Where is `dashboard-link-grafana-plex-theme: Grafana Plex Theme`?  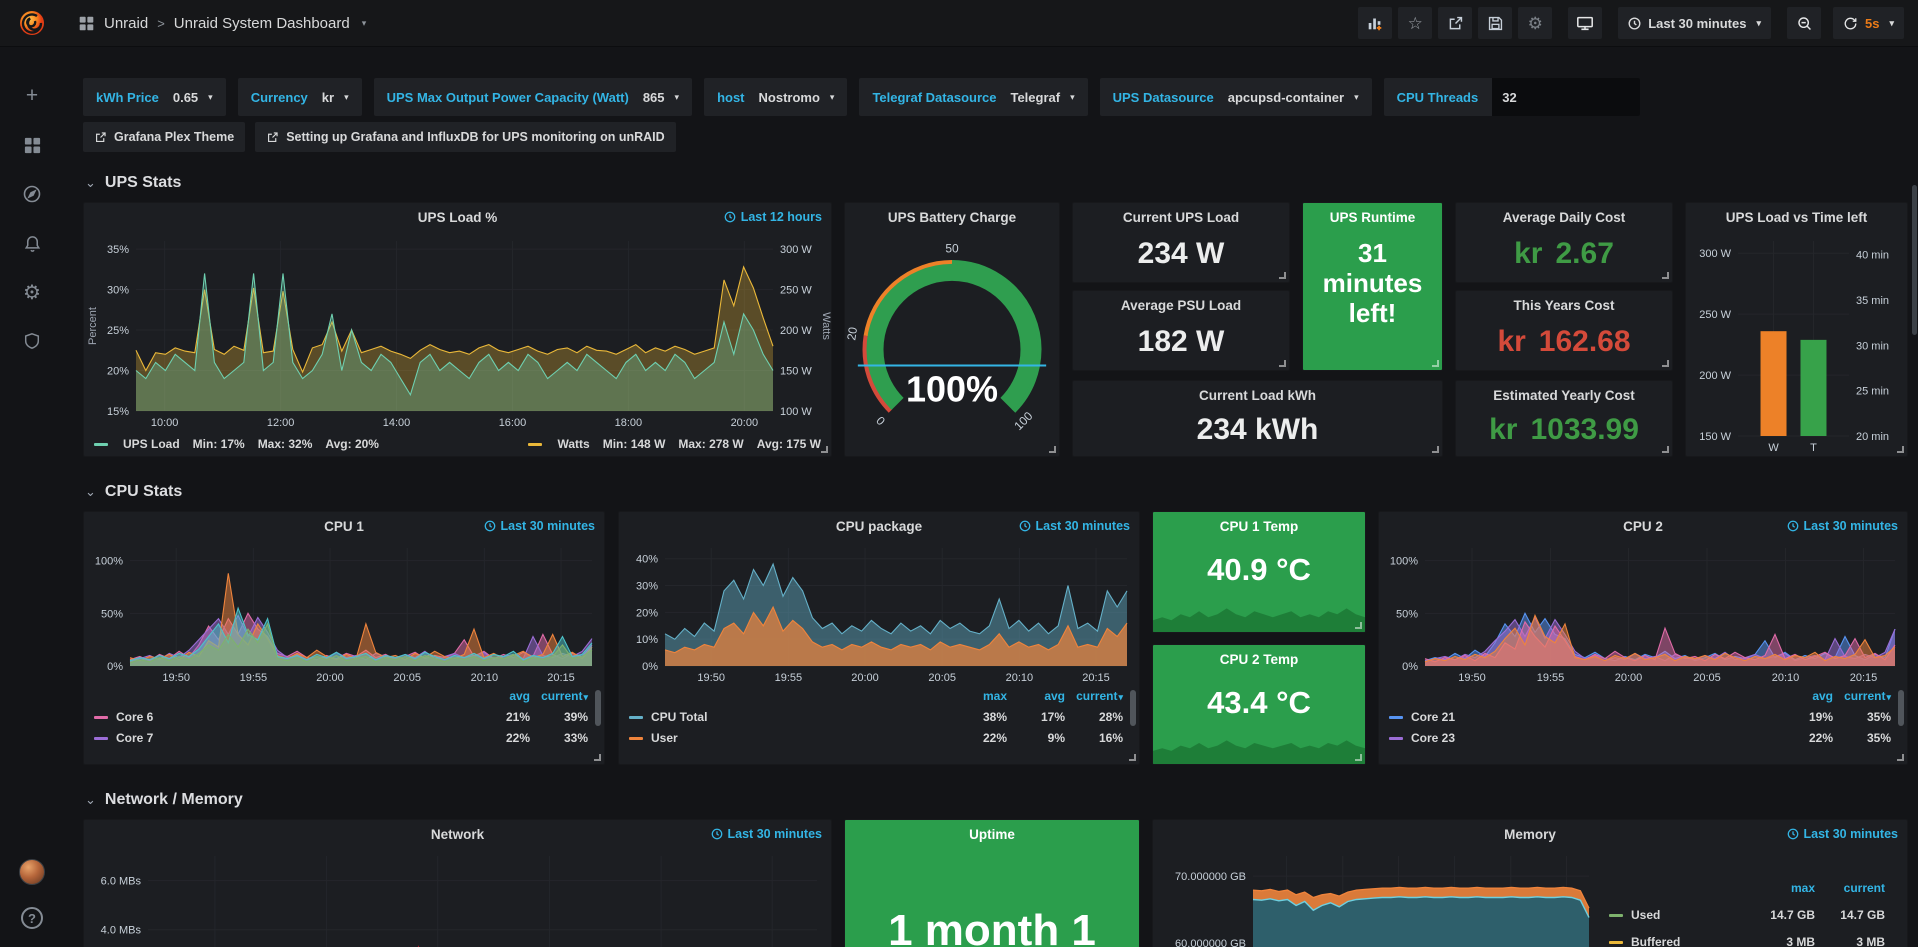 dashboard-link-grafana-plex-theme: Grafana Plex Theme is located at coordinates (164, 137).